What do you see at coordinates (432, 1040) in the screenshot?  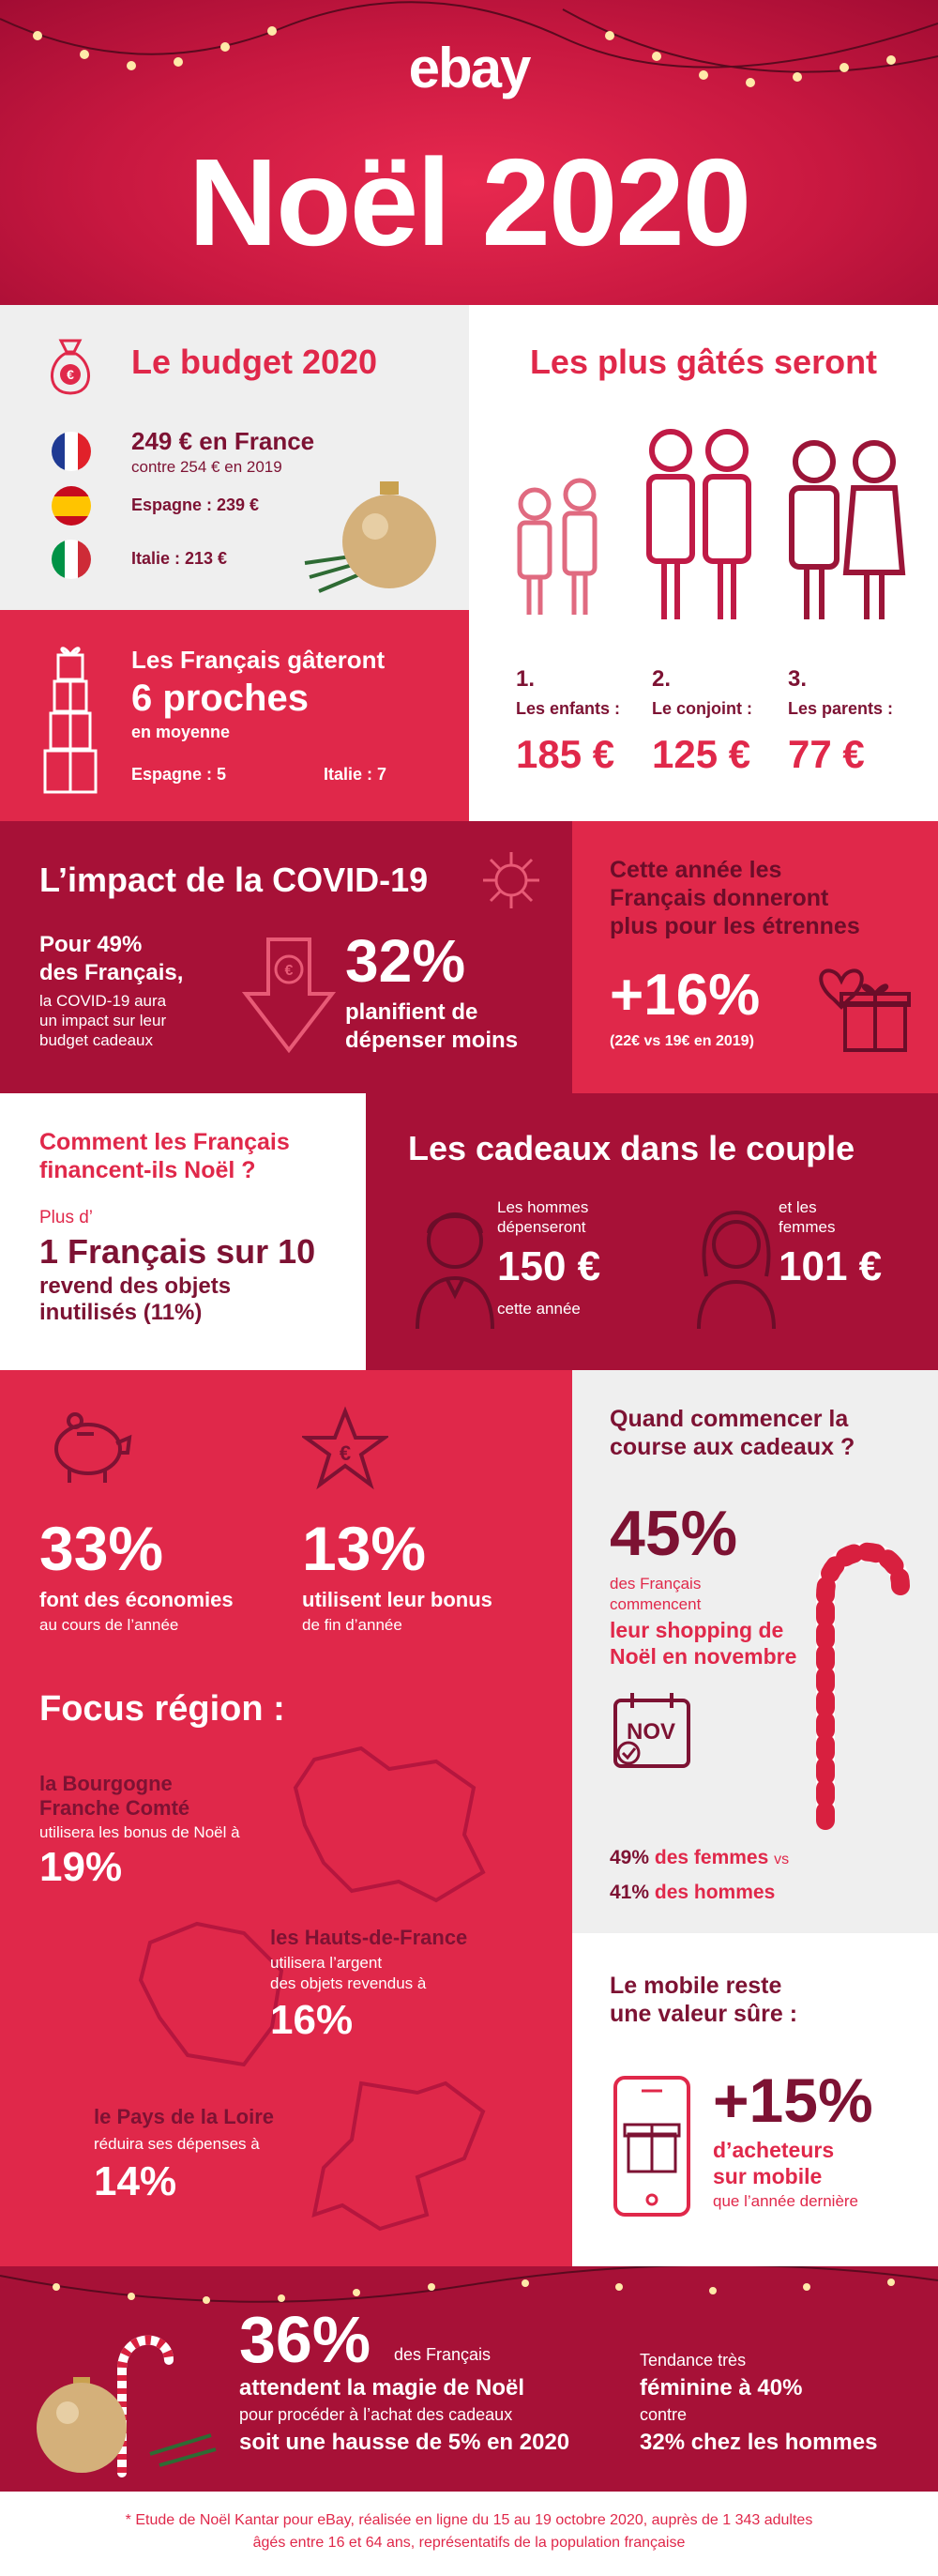 I see `covid-pct-l2: dépenser moins` at bounding box center [432, 1040].